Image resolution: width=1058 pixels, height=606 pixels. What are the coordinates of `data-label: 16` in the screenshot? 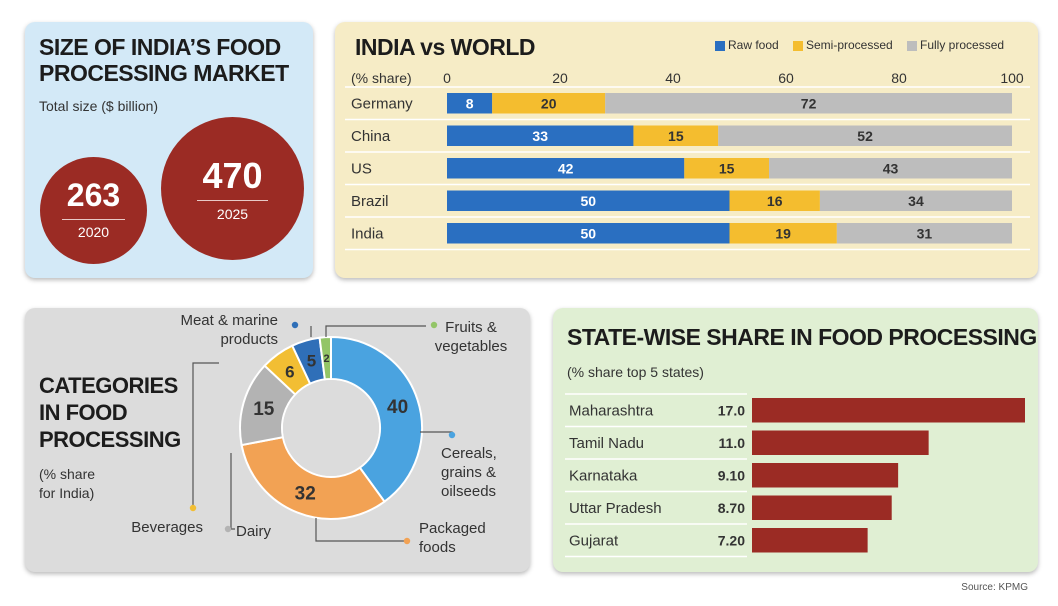 It's located at (775, 201).